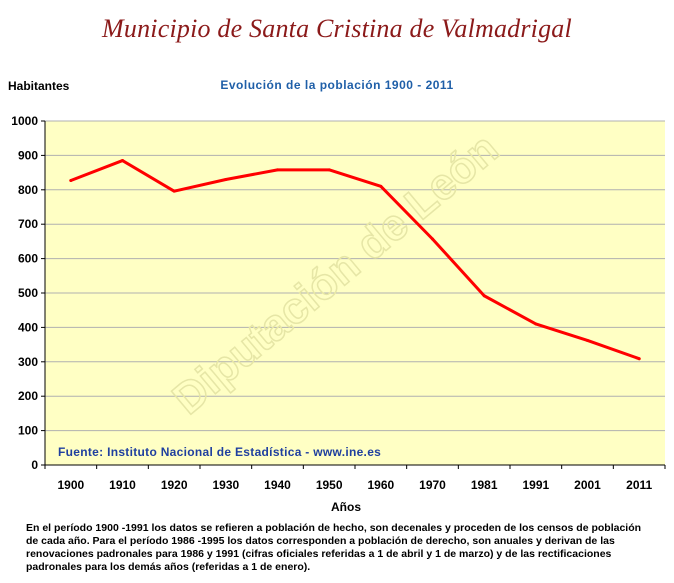 This screenshot has width=674, height=583. What do you see at coordinates (174, 485) in the screenshot?
I see `x-tick-label: 1920` at bounding box center [174, 485].